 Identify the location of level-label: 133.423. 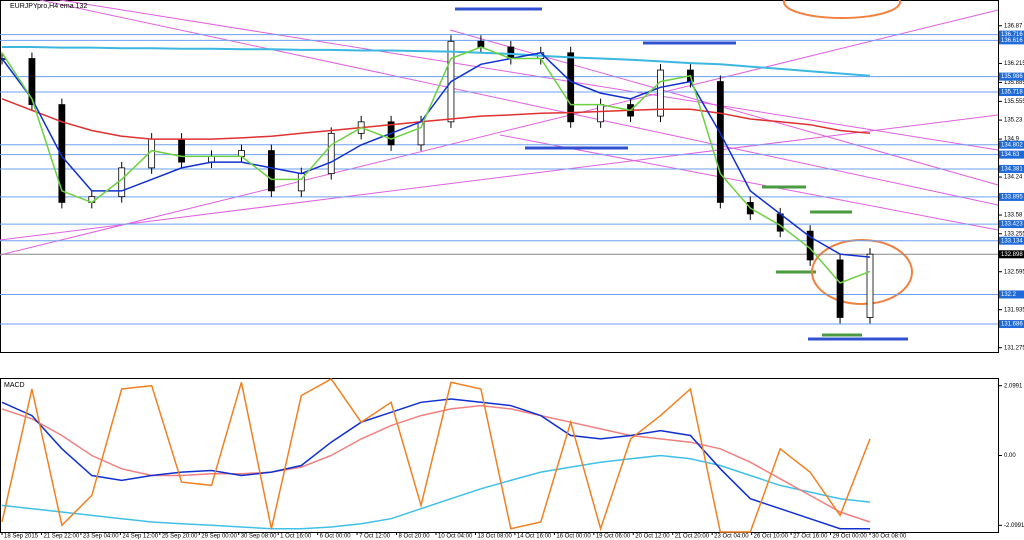
(1012, 225).